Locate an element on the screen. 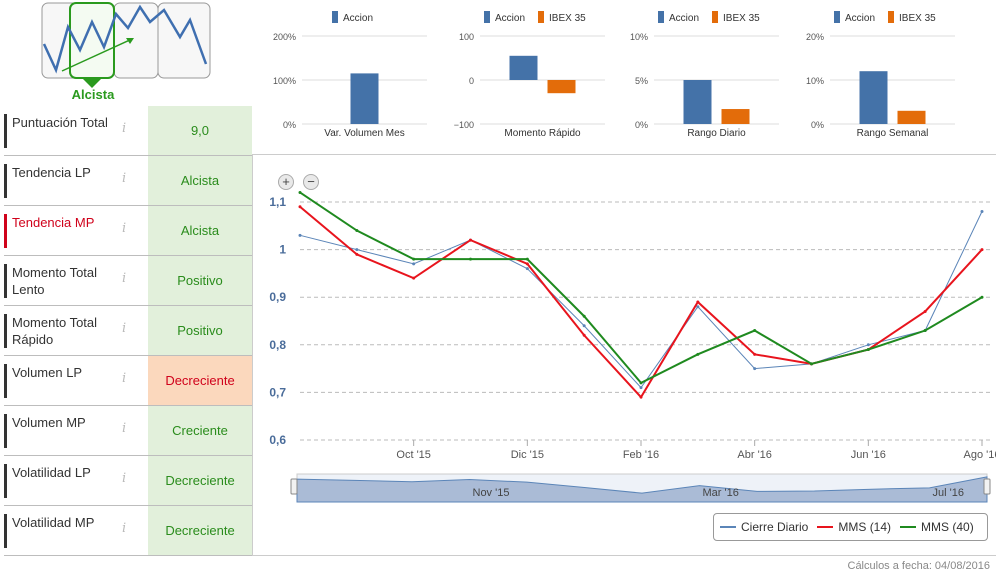 The height and width of the screenshot is (580, 996). metric-value: Decreciente is located at coordinates (200, 380).